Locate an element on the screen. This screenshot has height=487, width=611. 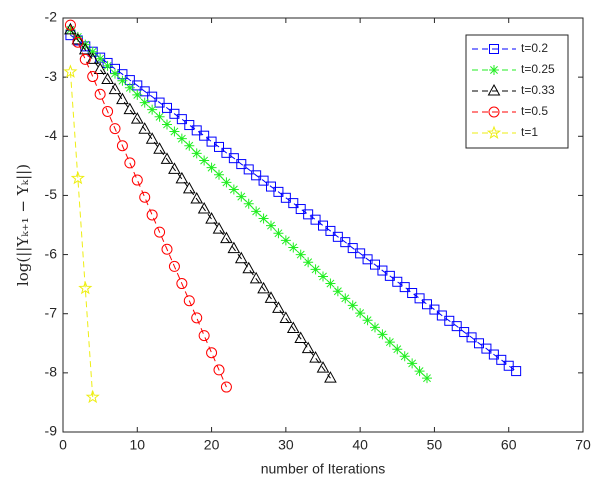
x-axis-label: number of Iterations is located at coordinates (323, 469).